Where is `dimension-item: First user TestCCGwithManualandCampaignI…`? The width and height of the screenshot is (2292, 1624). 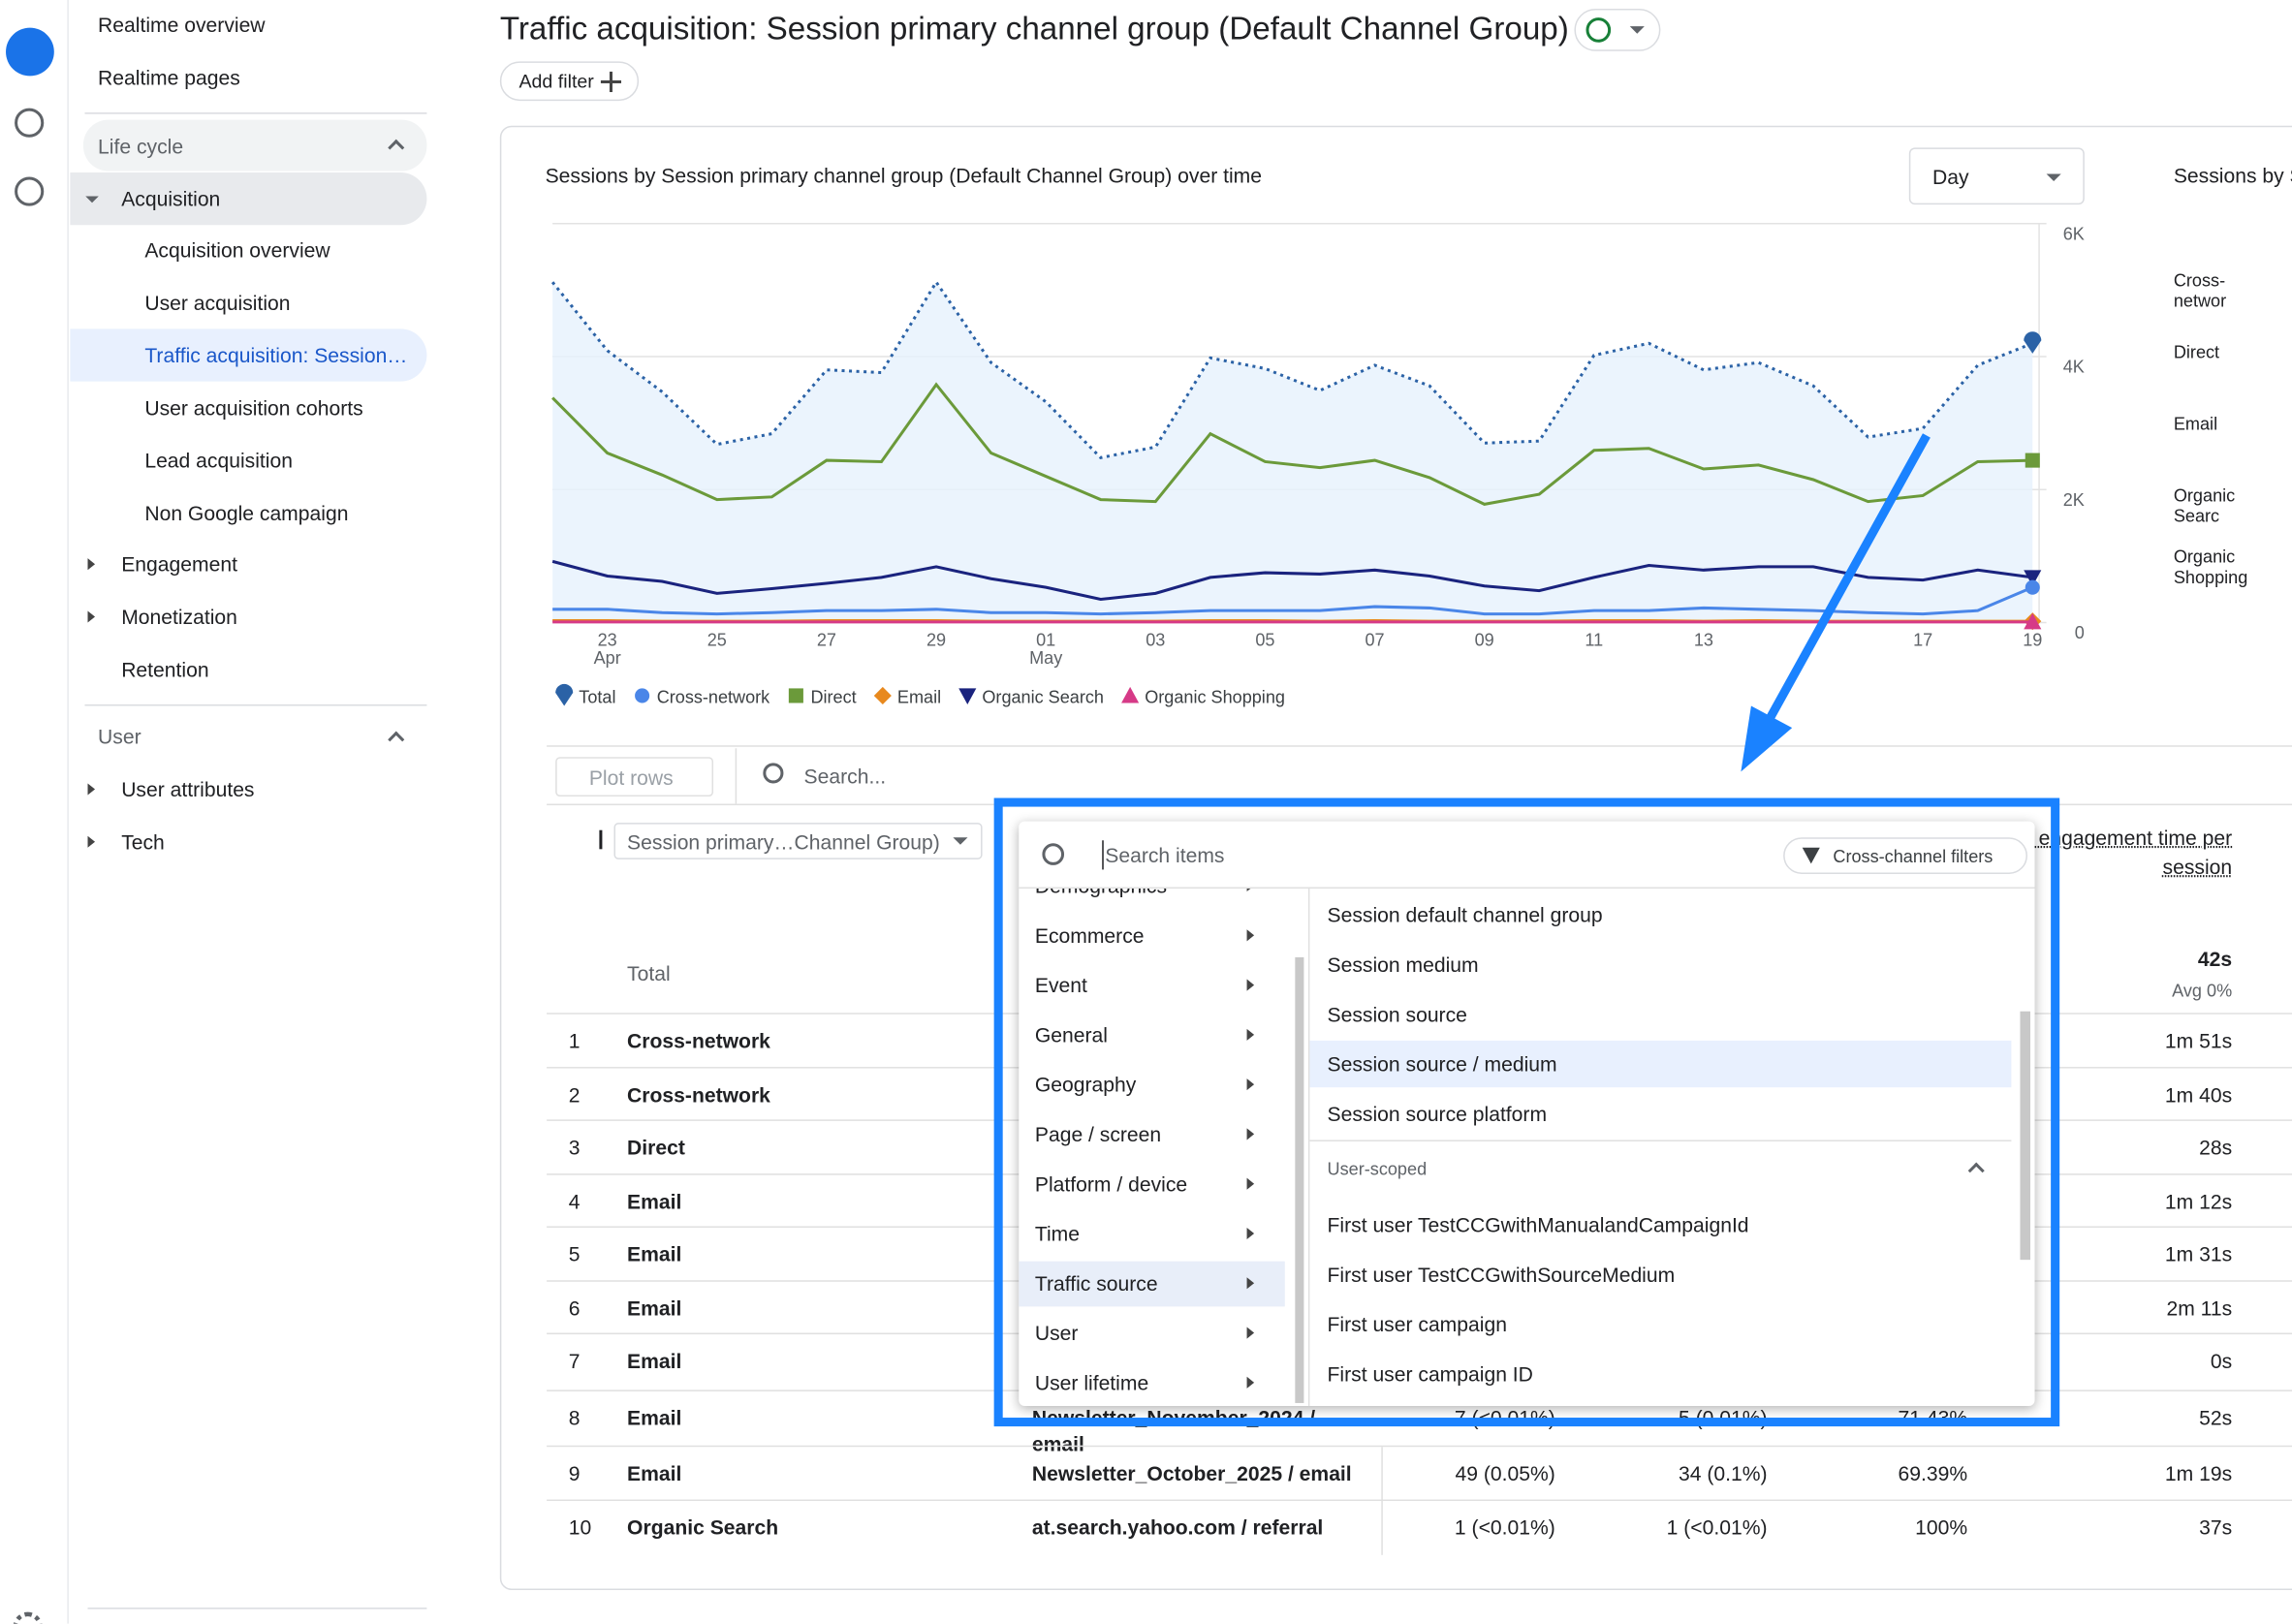
dimension-item: First user TestCCGwithManualandCampaignI… is located at coordinates (1538, 1224).